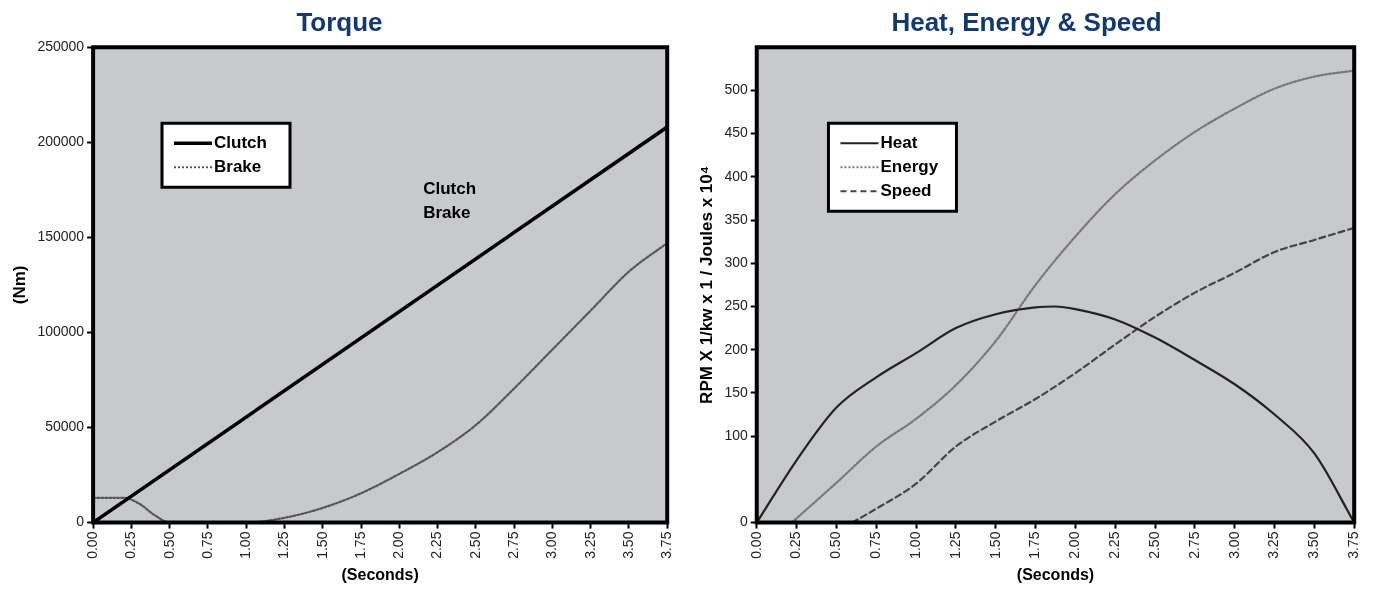  I want to click on y-tick-label: 450, so click(736, 132).